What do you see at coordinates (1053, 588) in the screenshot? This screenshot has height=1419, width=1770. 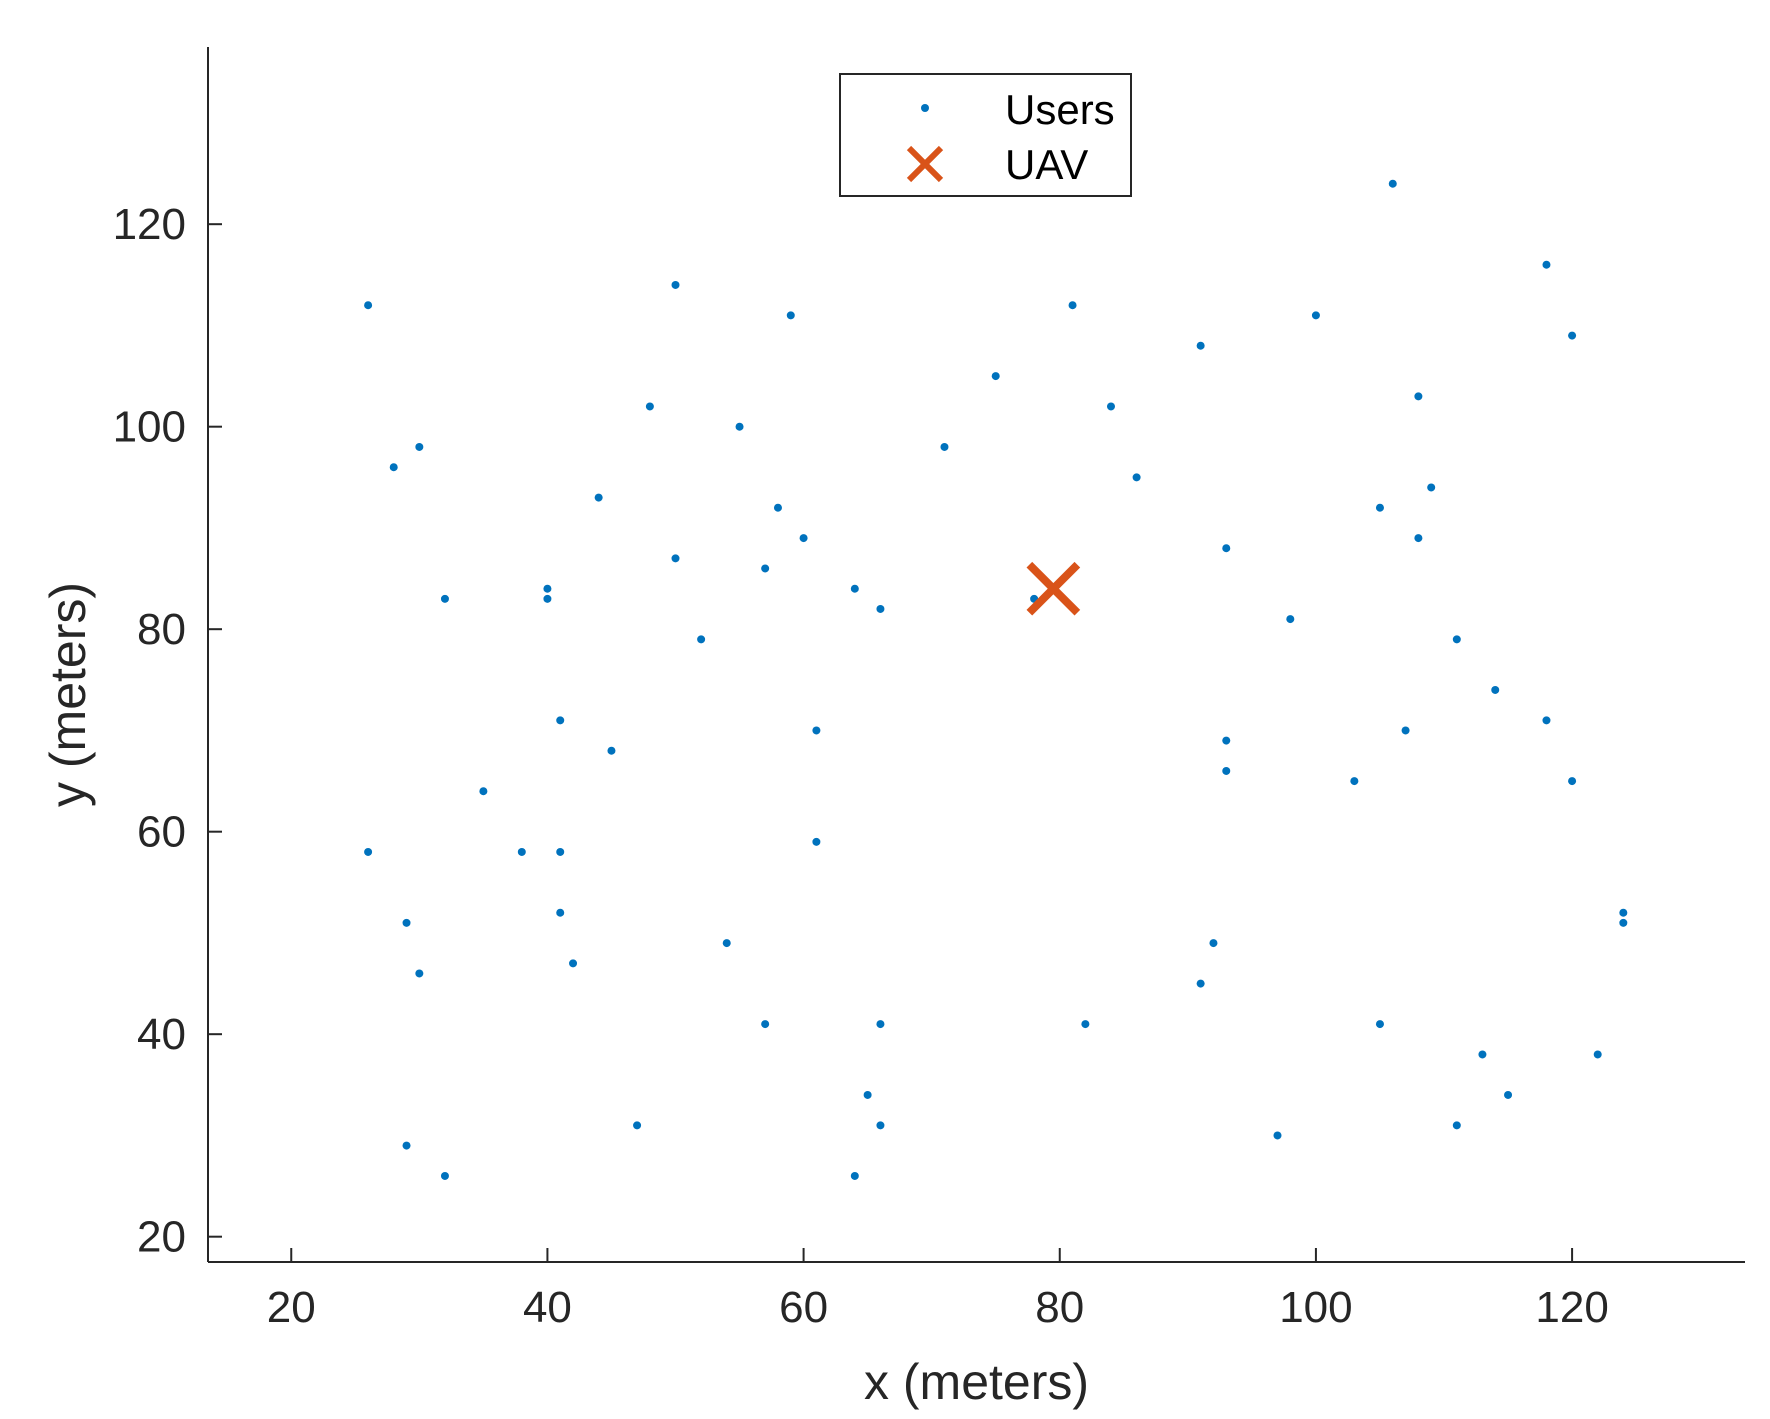 I see `uav-marker` at bounding box center [1053, 588].